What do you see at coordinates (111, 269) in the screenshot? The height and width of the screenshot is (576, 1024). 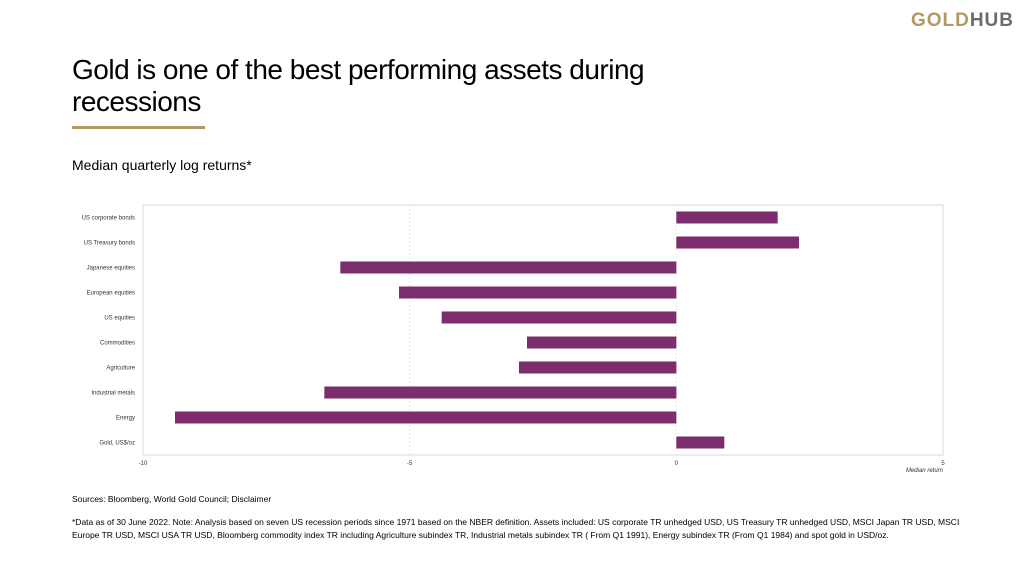 I see `category-label: Japanese equities` at bounding box center [111, 269].